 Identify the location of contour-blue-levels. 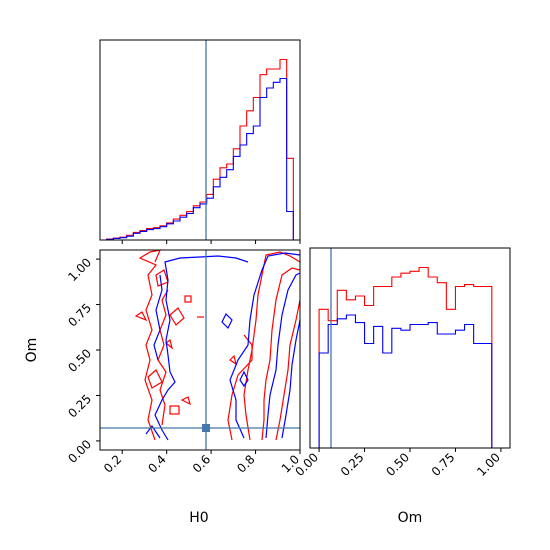
(223, 346).